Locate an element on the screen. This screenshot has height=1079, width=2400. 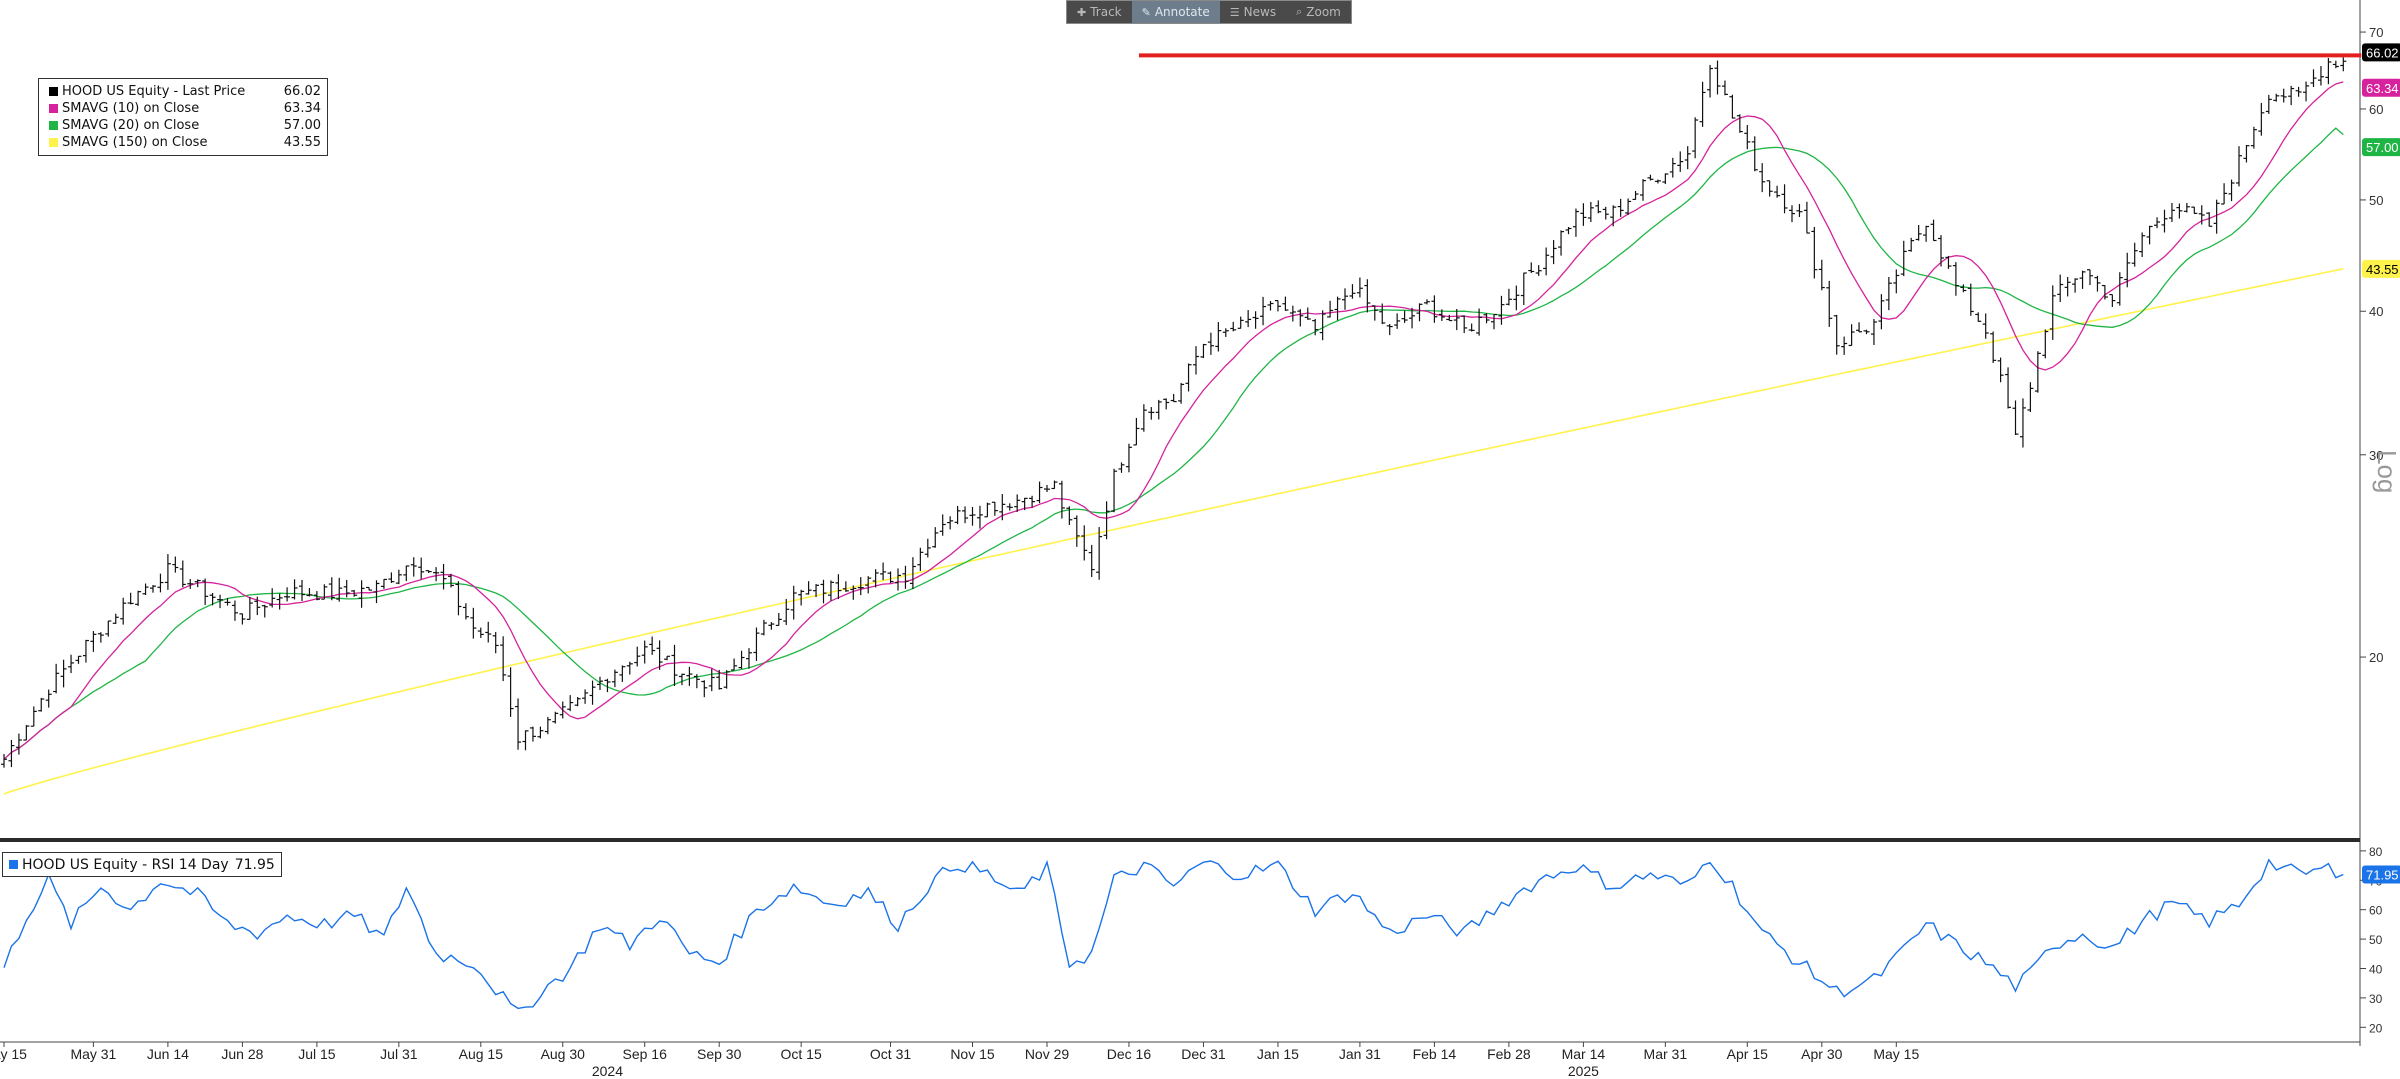
annotate-button: ✎ Annotate is located at coordinates (1175, 12).